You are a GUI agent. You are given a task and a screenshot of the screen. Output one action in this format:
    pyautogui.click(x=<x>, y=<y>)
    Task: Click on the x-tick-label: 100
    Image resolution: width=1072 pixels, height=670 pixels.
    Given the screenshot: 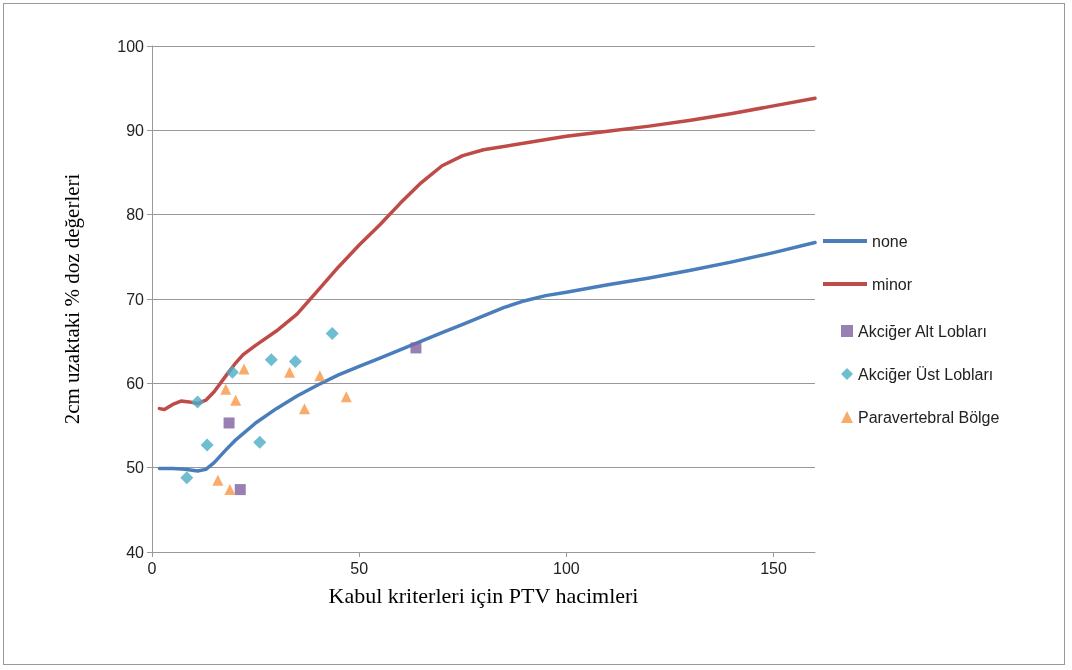 What is the action you would take?
    pyautogui.click(x=566, y=568)
    